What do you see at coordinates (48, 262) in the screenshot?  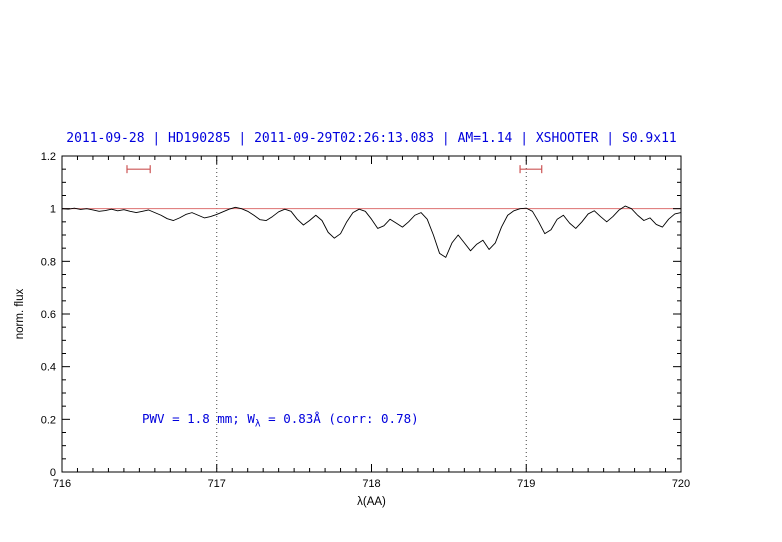 I see `y-tick-label: 0.8` at bounding box center [48, 262].